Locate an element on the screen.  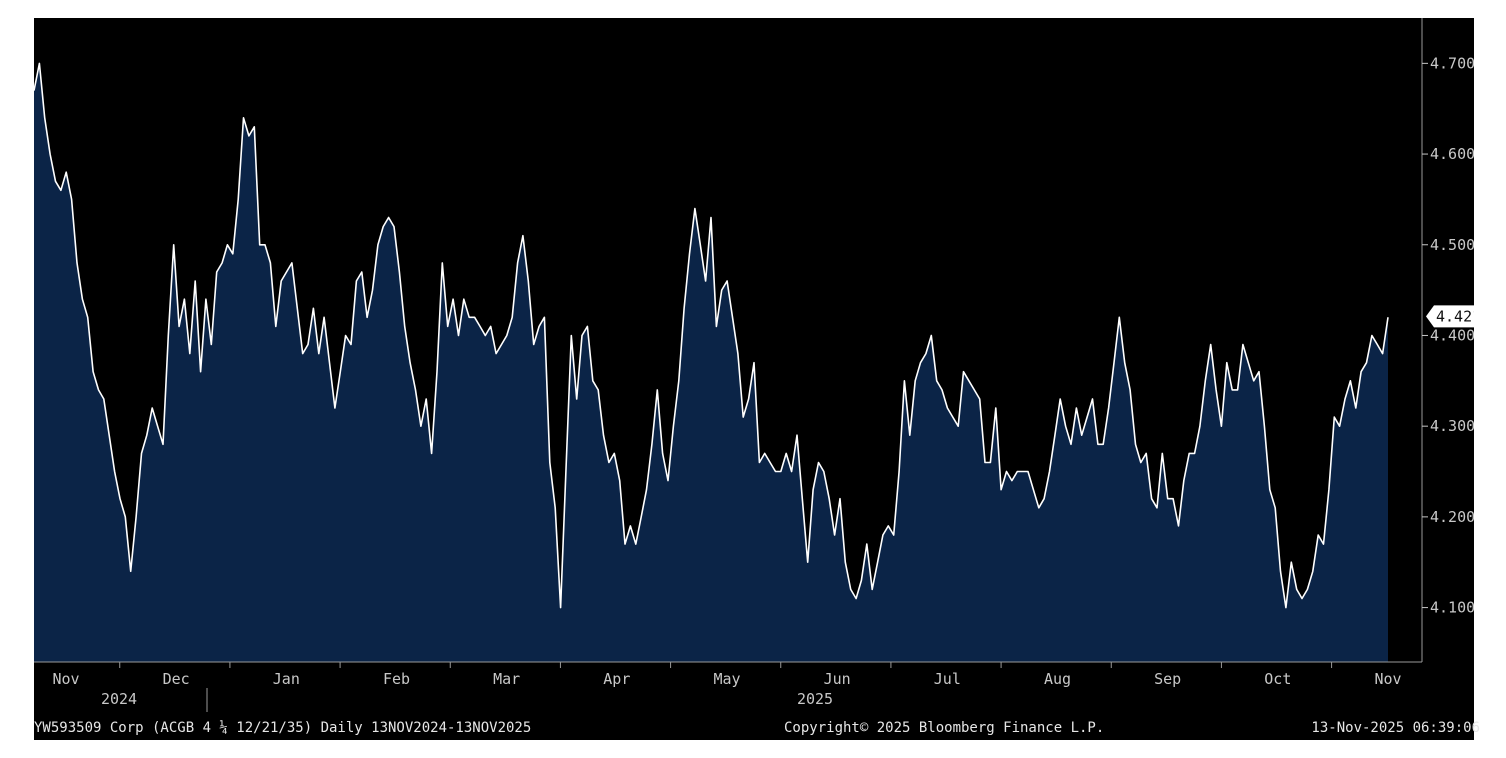
y-axis: 4.100 4.200 4.300 4.400 4.500 4.600 4.700 is located at coordinates (1447, 340).